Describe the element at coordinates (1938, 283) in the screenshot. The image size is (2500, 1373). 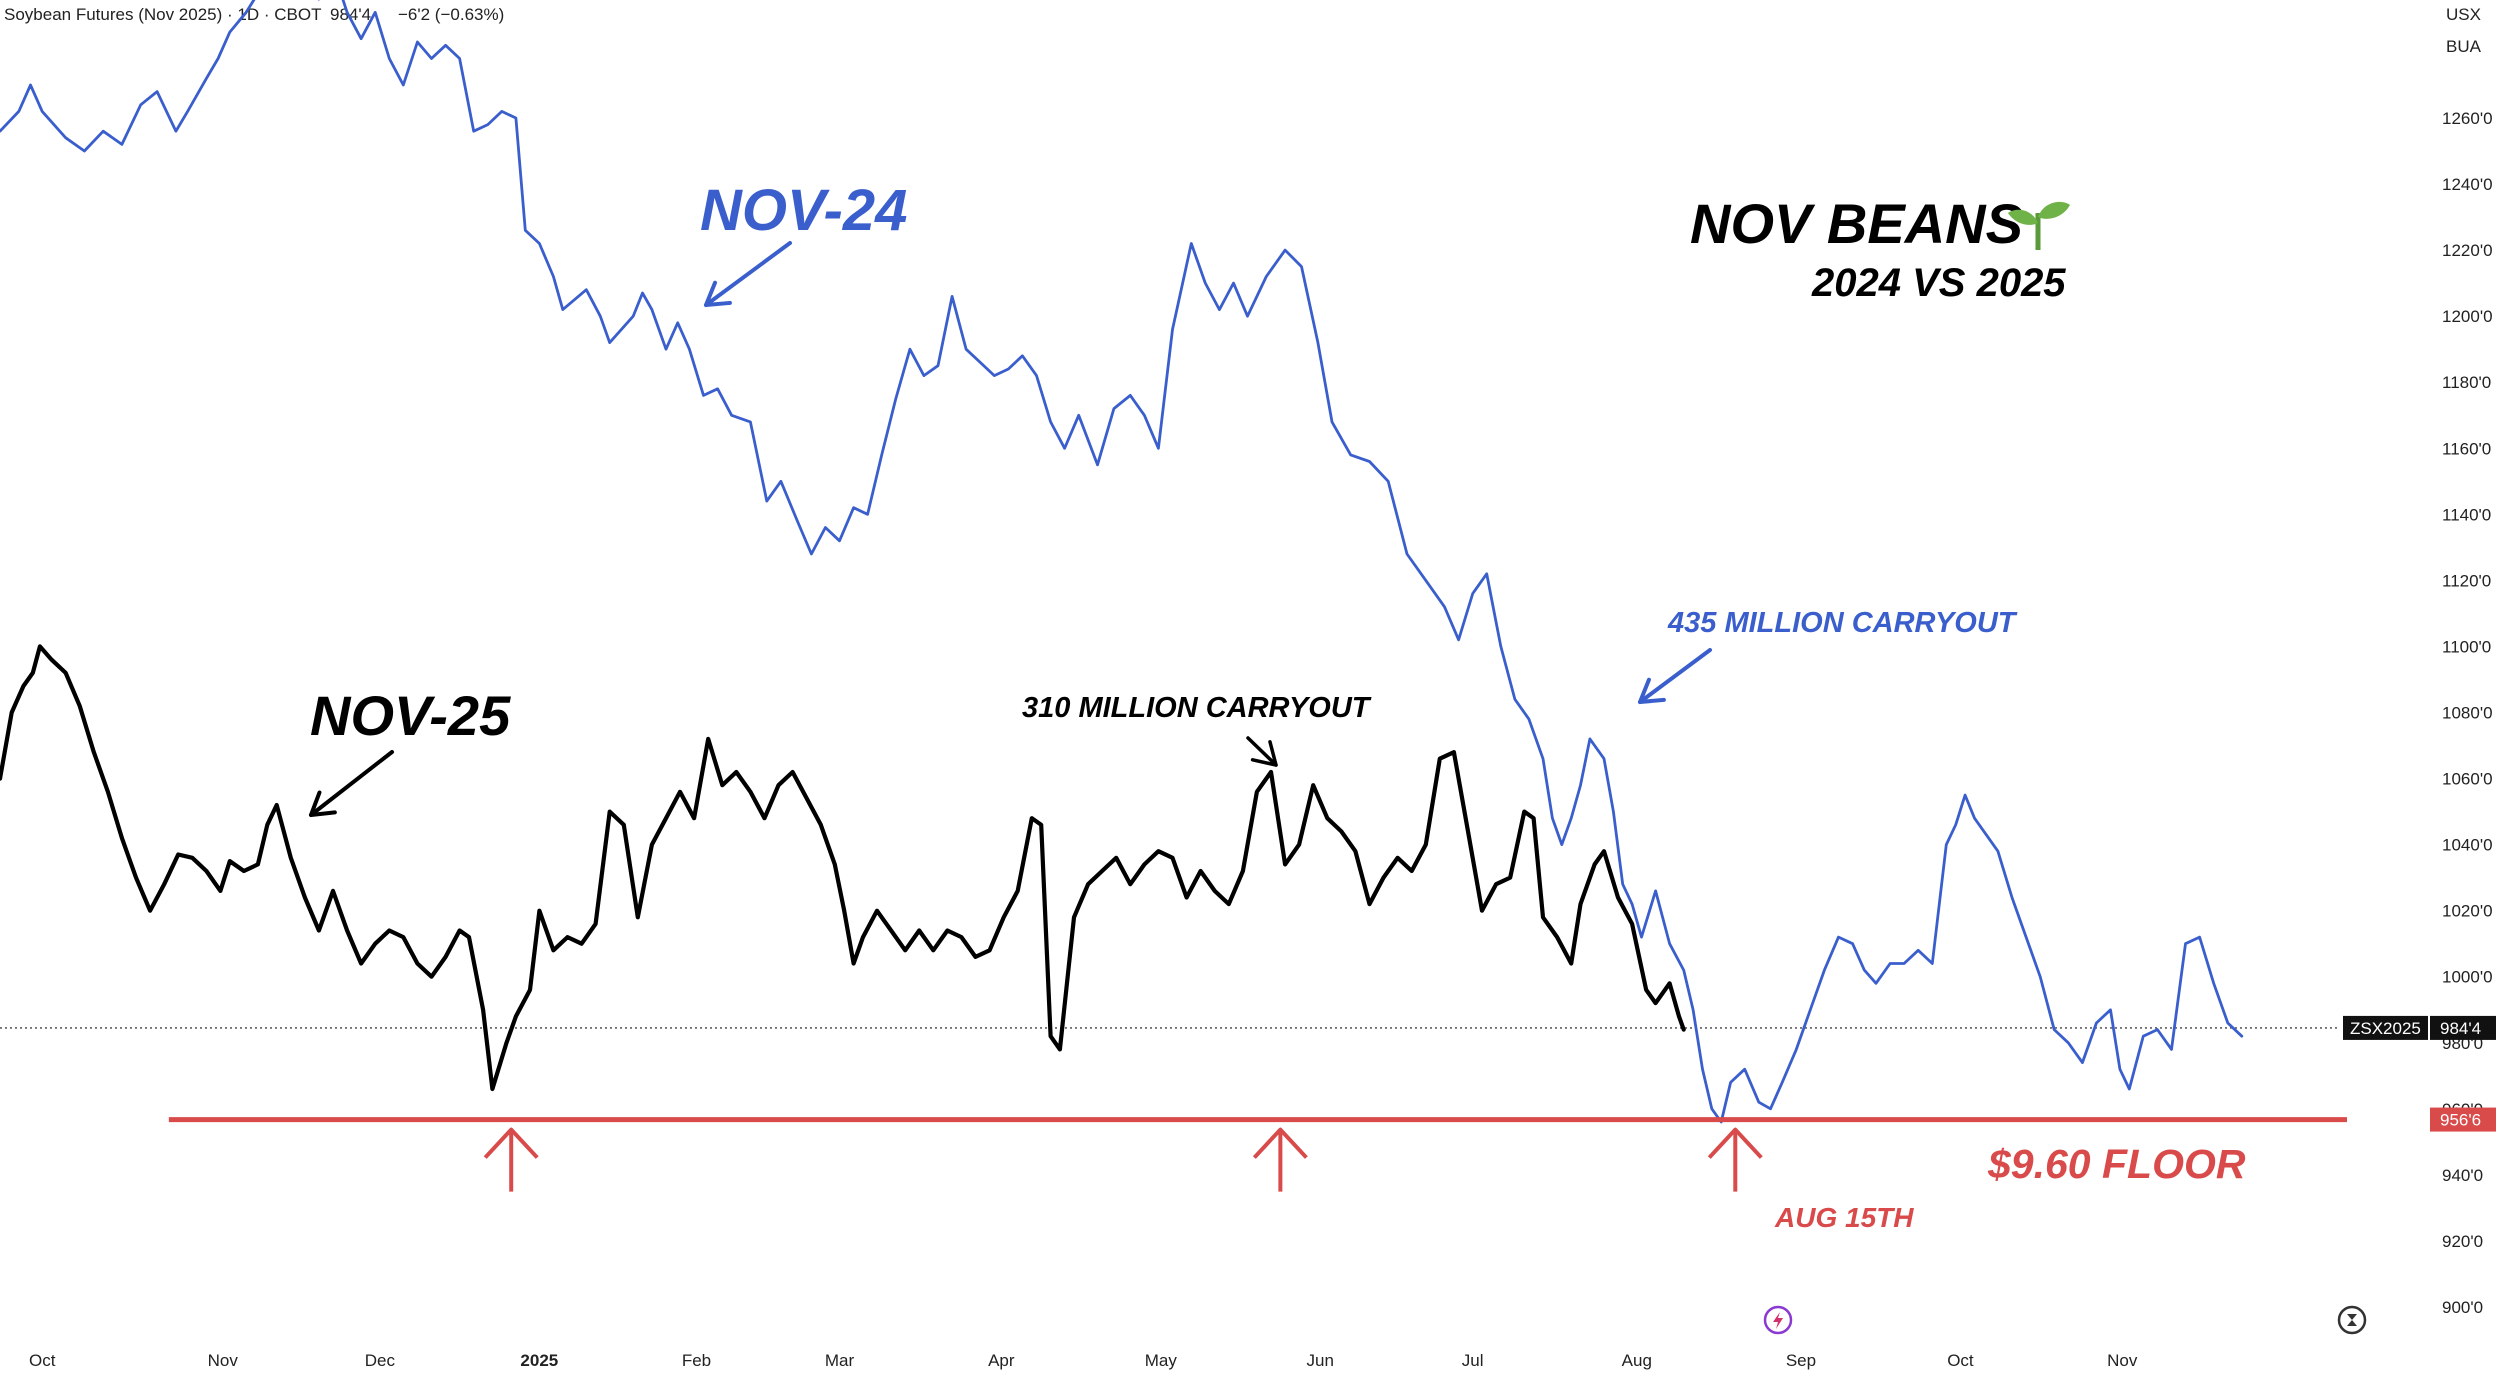
I see `subtitle-2024-vs-2025: 2024 VS 2025` at that location.